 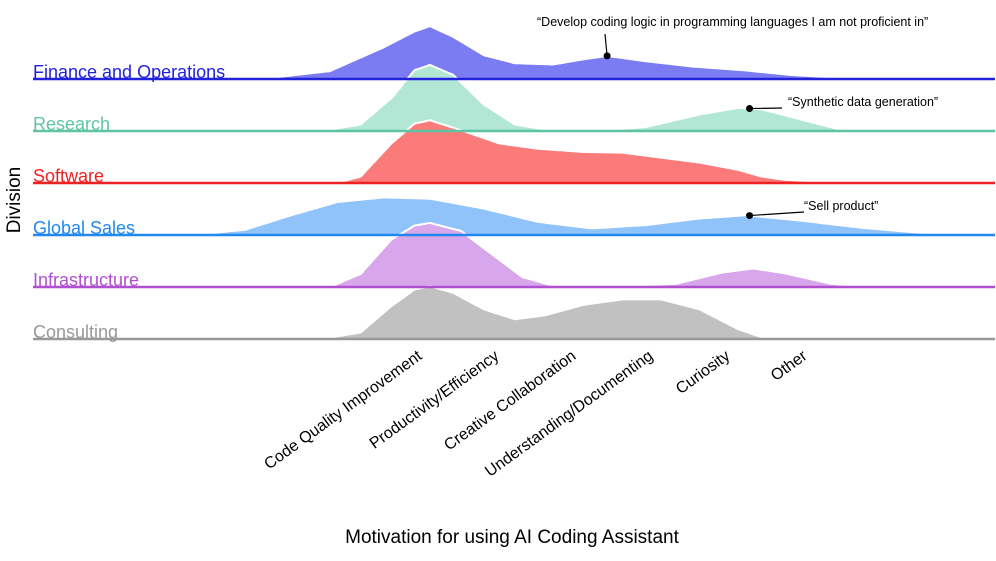 What do you see at coordinates (343, 410) in the screenshot?
I see `tick-code-quality-improvement: Code Quality Improvement` at bounding box center [343, 410].